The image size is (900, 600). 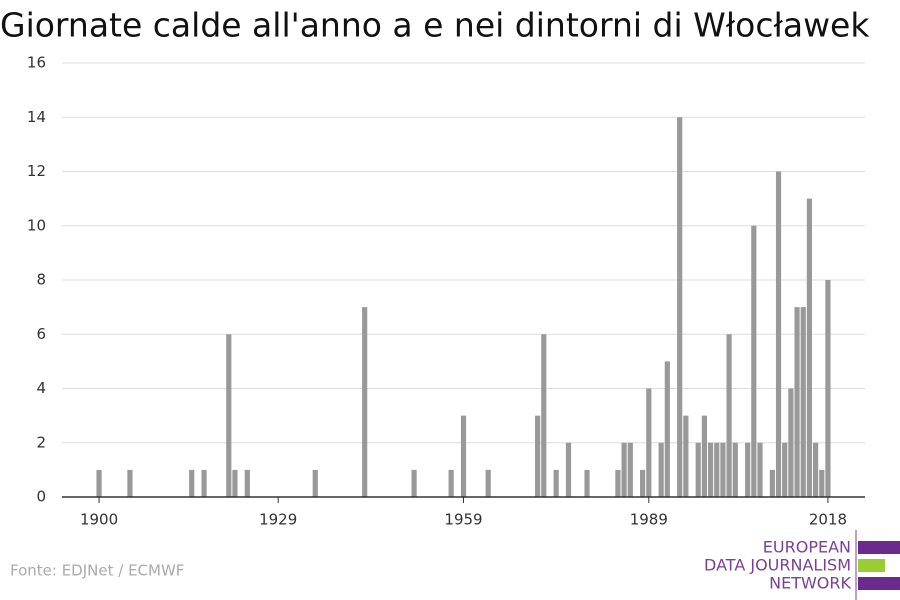 What do you see at coordinates (828, 520) in the screenshot?
I see `x-tick-label: 2018` at bounding box center [828, 520].